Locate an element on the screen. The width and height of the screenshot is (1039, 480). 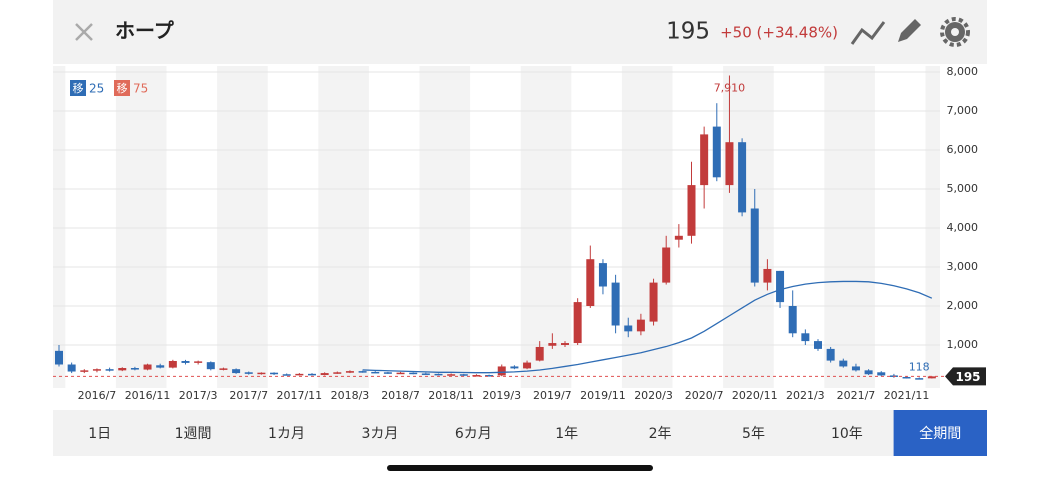
range-bar is located at coordinates (520, 433).